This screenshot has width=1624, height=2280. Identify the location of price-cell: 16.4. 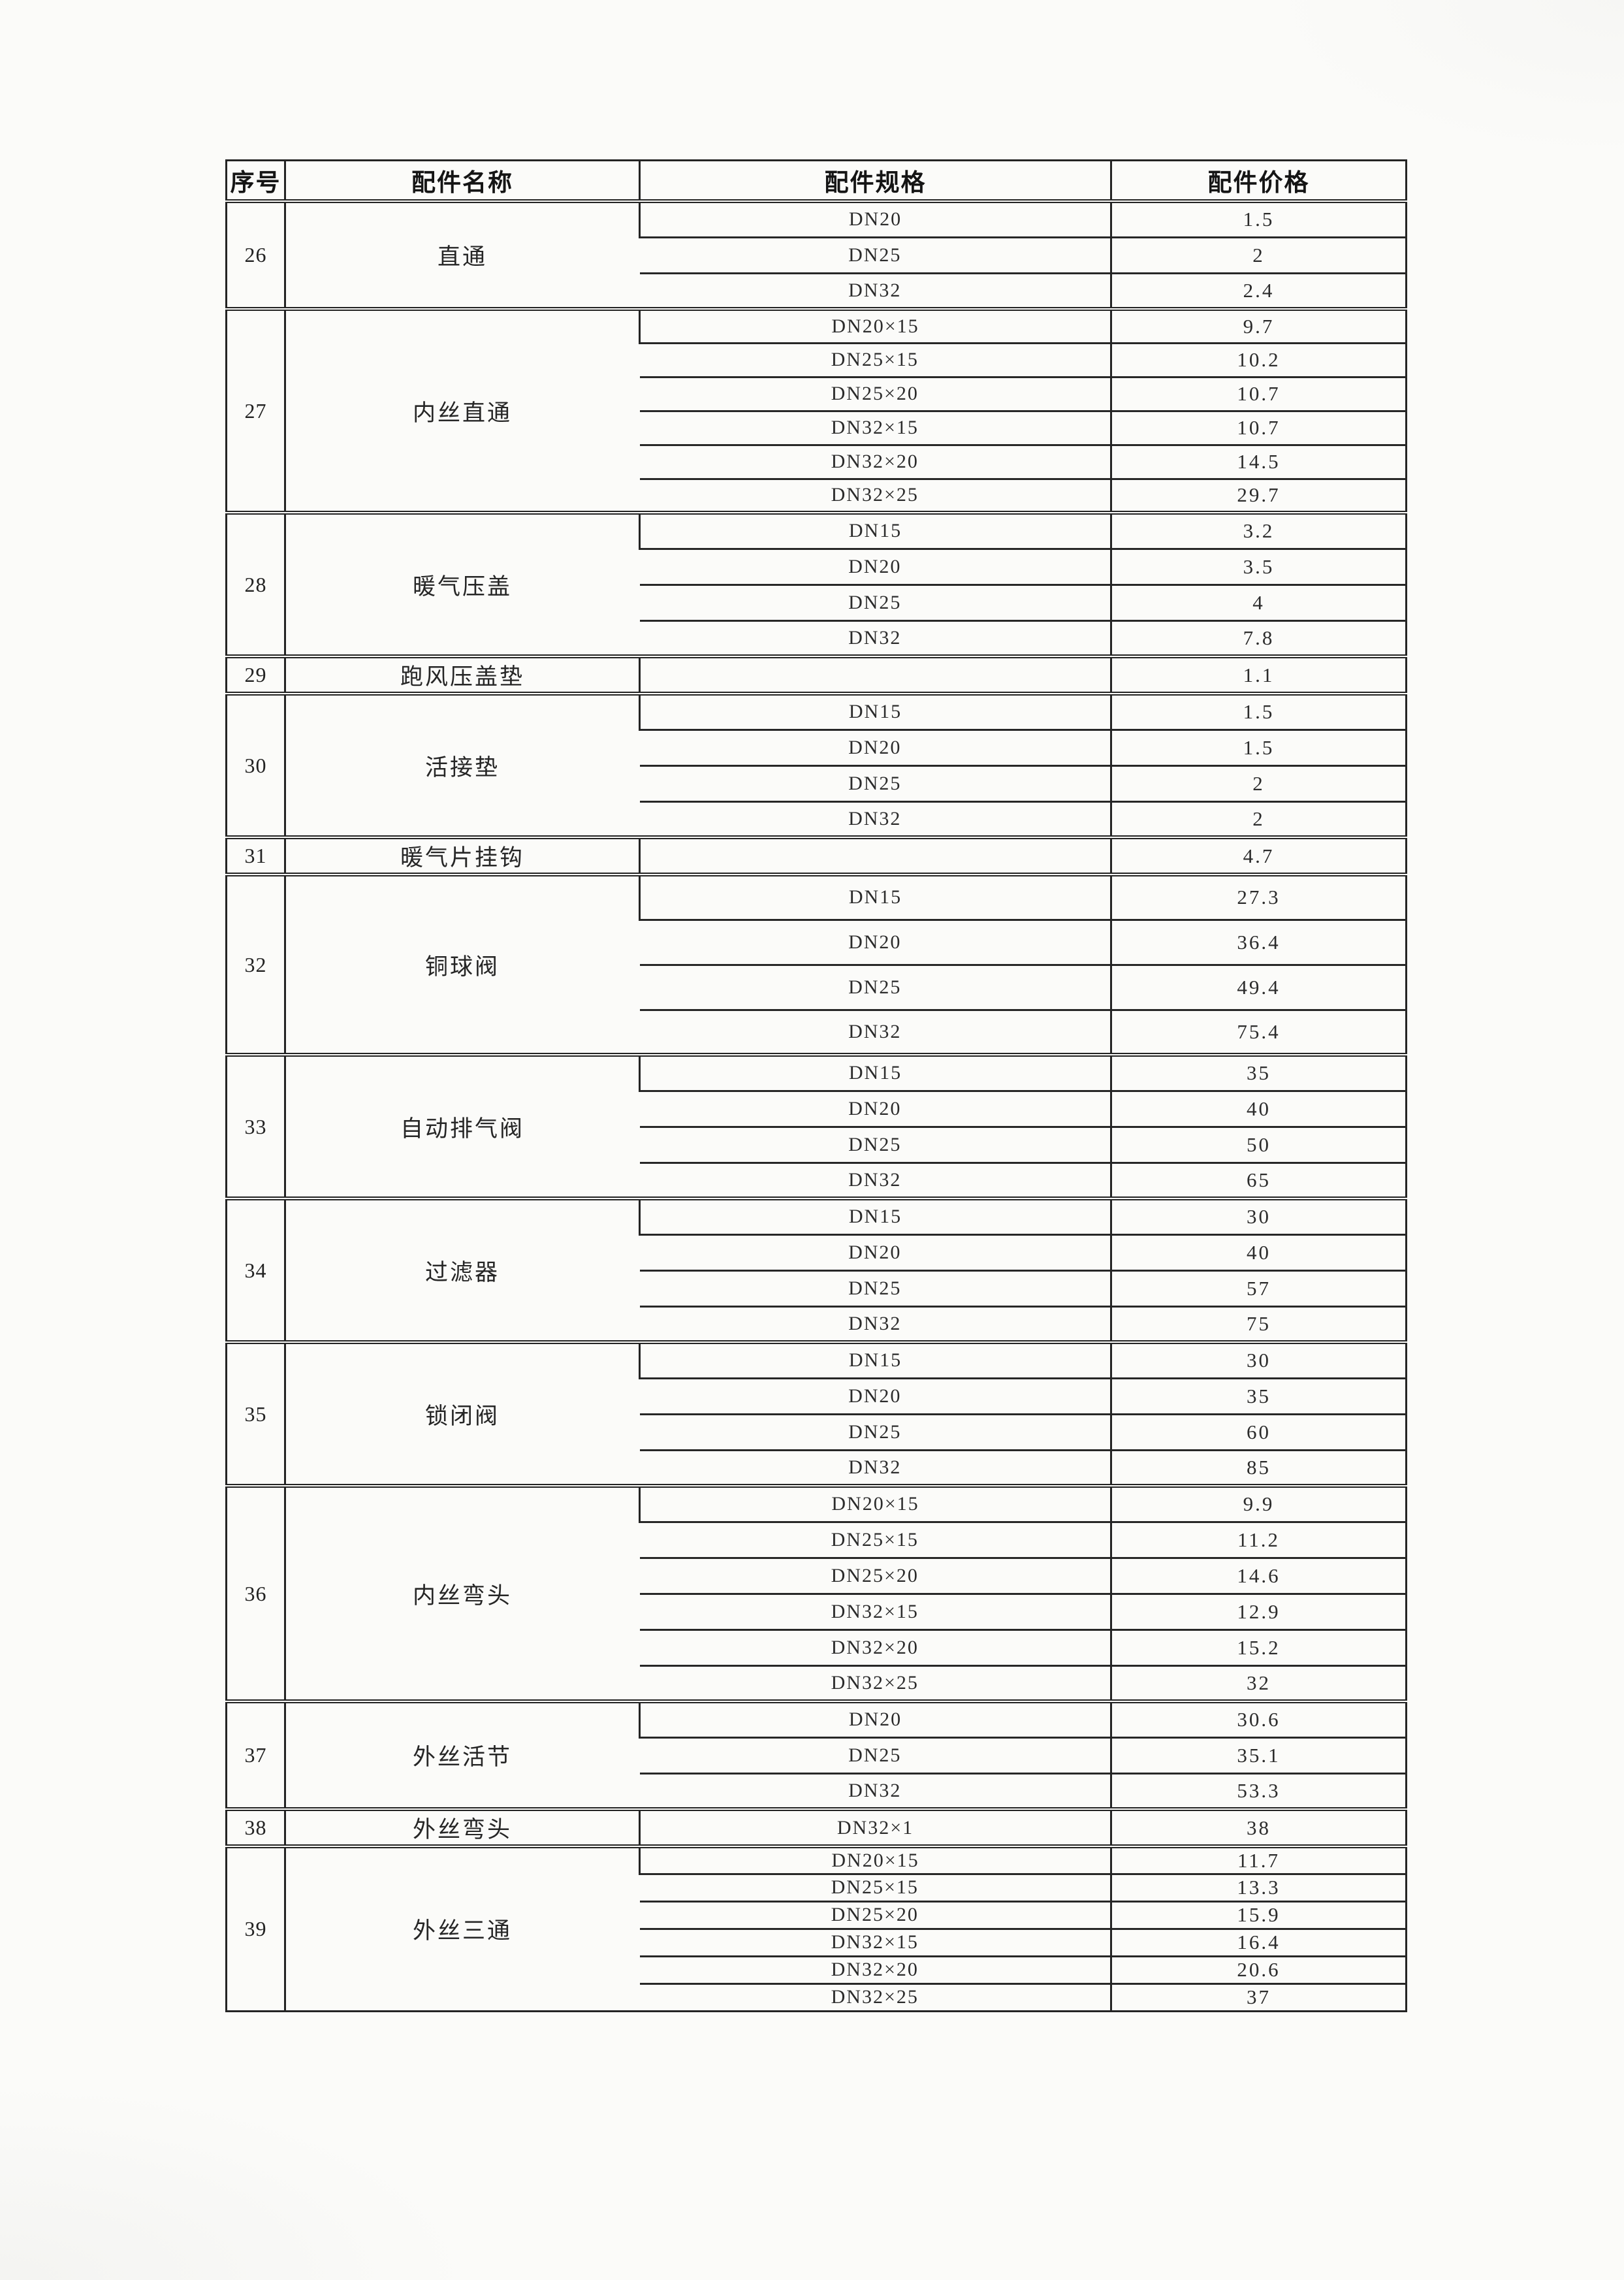
(1258, 1941).